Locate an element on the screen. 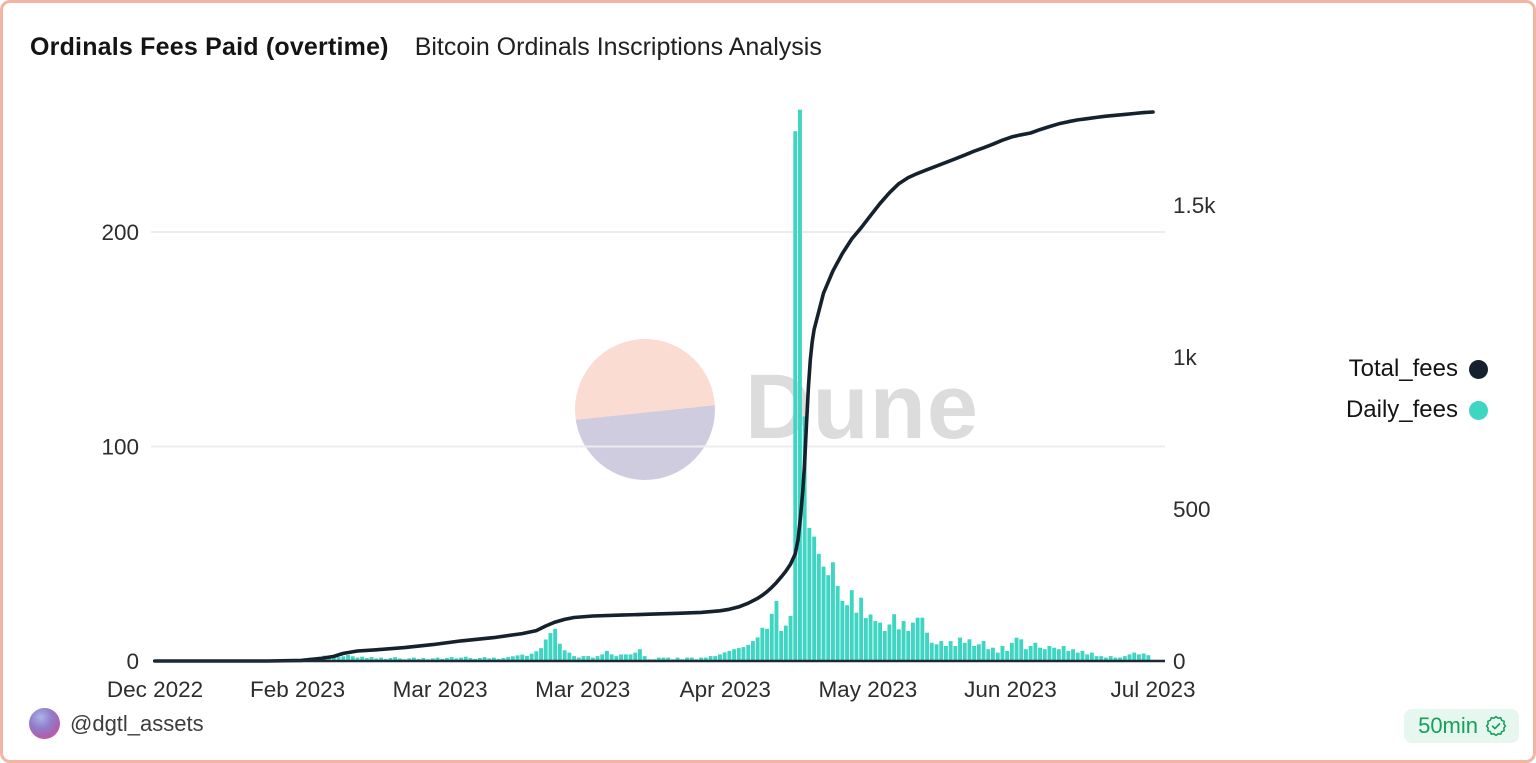 This screenshot has height=763, width=1536. author-attribution: @dgtl_assets is located at coordinates (116, 723).